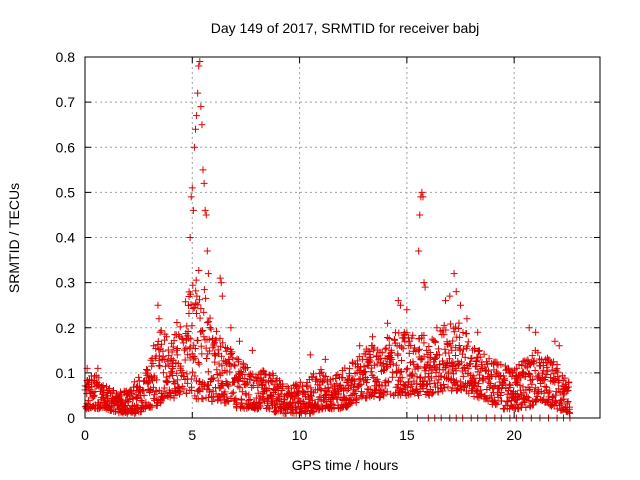 The height and width of the screenshot is (480, 640). I want to click on x-tick-label: 15, so click(407, 435).